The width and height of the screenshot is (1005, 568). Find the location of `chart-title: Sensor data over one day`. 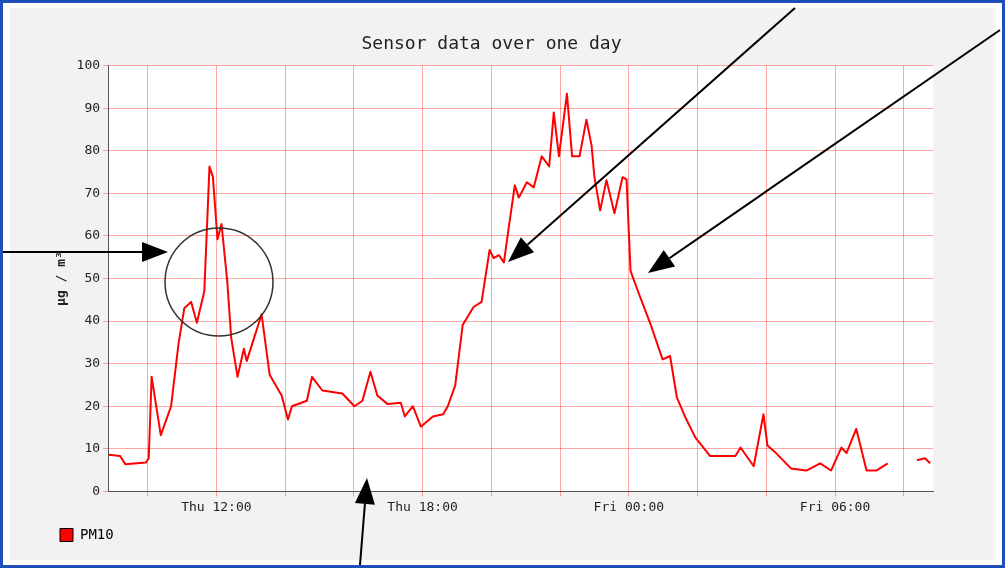

chart-title: Sensor data over one day is located at coordinates (491, 43).